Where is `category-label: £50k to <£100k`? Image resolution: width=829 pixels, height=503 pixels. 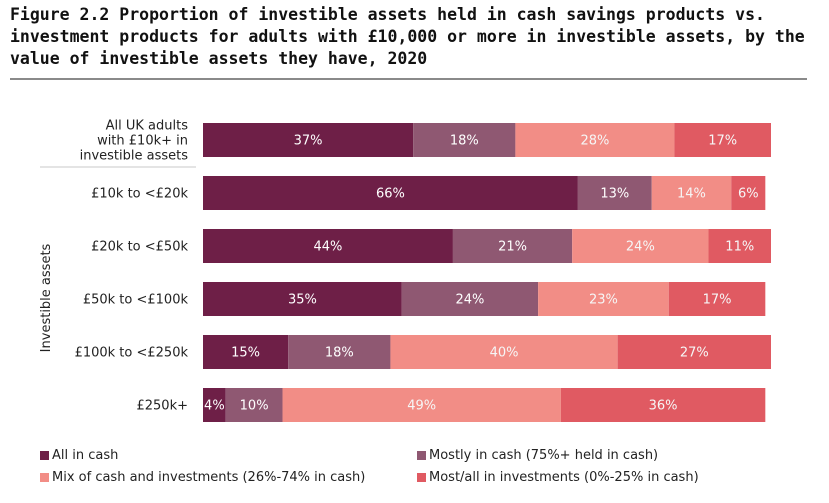 category-label: £50k to <£100k is located at coordinates (136, 300).